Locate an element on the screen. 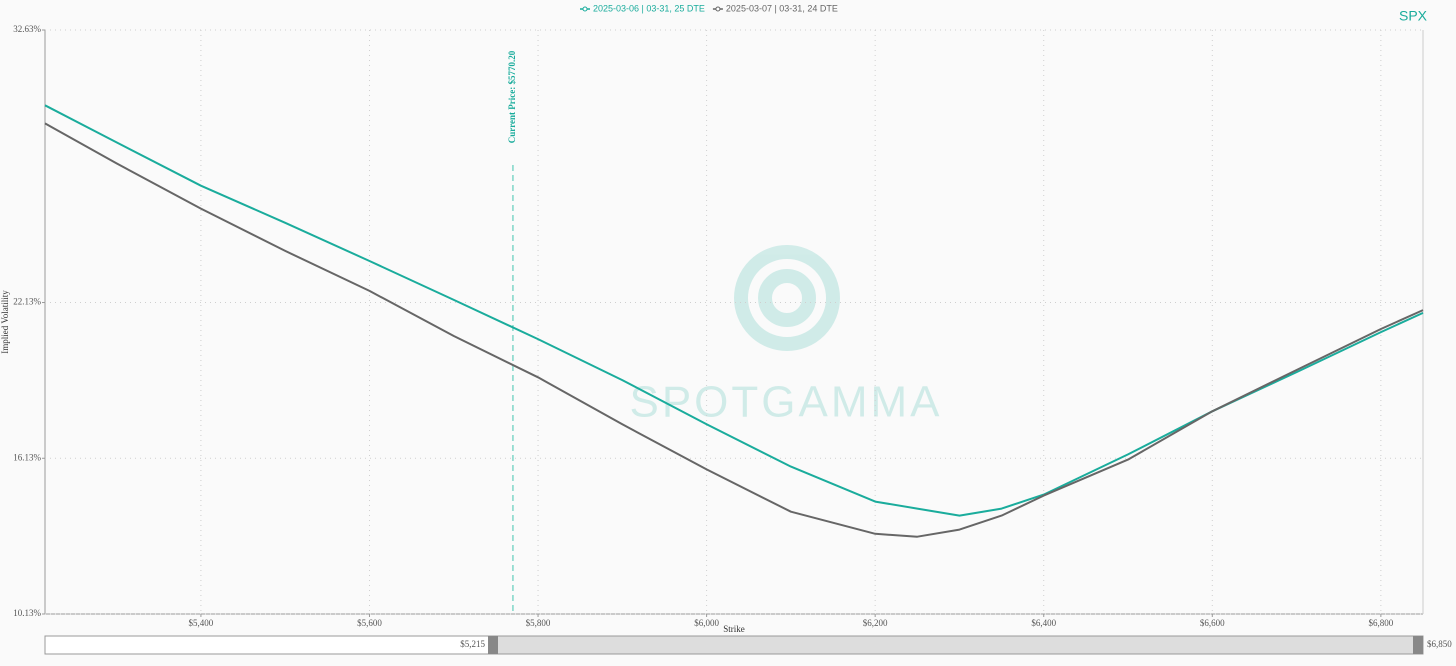  x-tick-label: $5,600 is located at coordinates (369, 623).